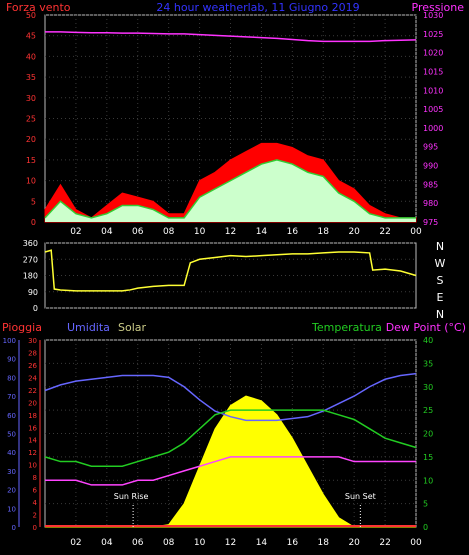 Image resolution: width=469 pixels, height=555 pixels. What do you see at coordinates (440, 297) in the screenshot?
I see `compass-label: E` at bounding box center [440, 297].